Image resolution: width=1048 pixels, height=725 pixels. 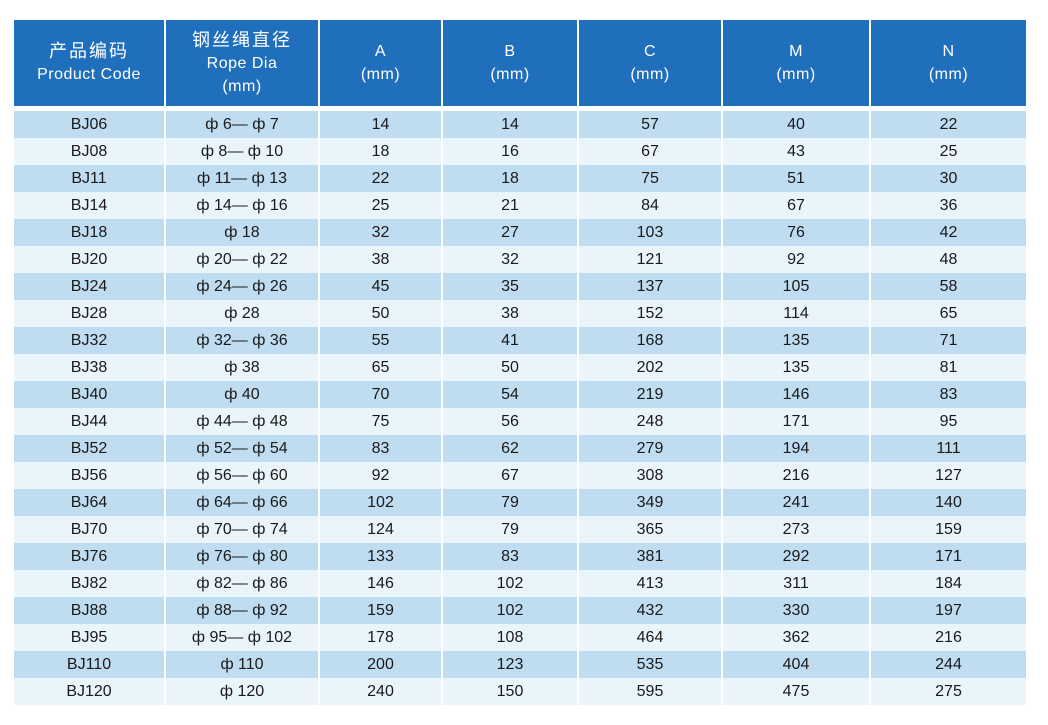 I want to click on a-cell: 178, so click(x=381, y=637).